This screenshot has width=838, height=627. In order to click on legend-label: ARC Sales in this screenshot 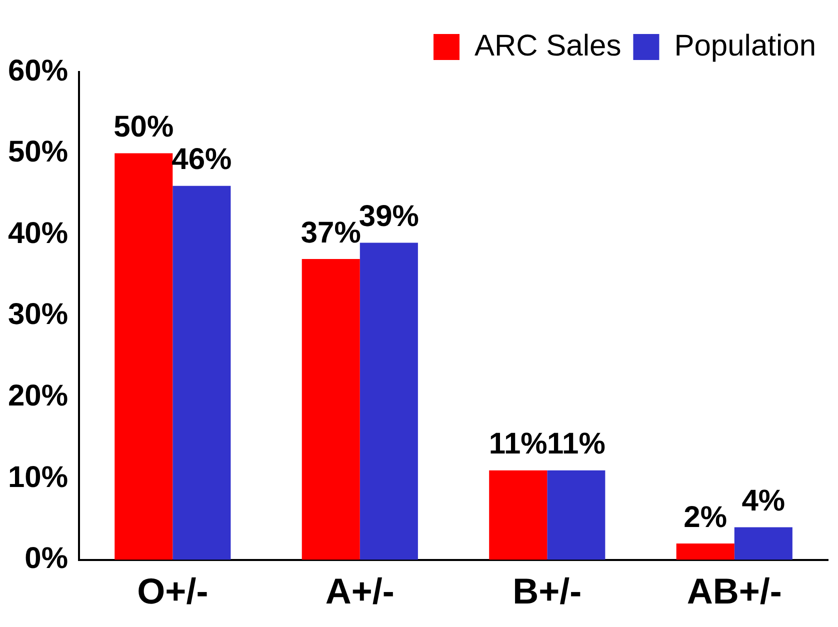, I will do `click(548, 45)`.